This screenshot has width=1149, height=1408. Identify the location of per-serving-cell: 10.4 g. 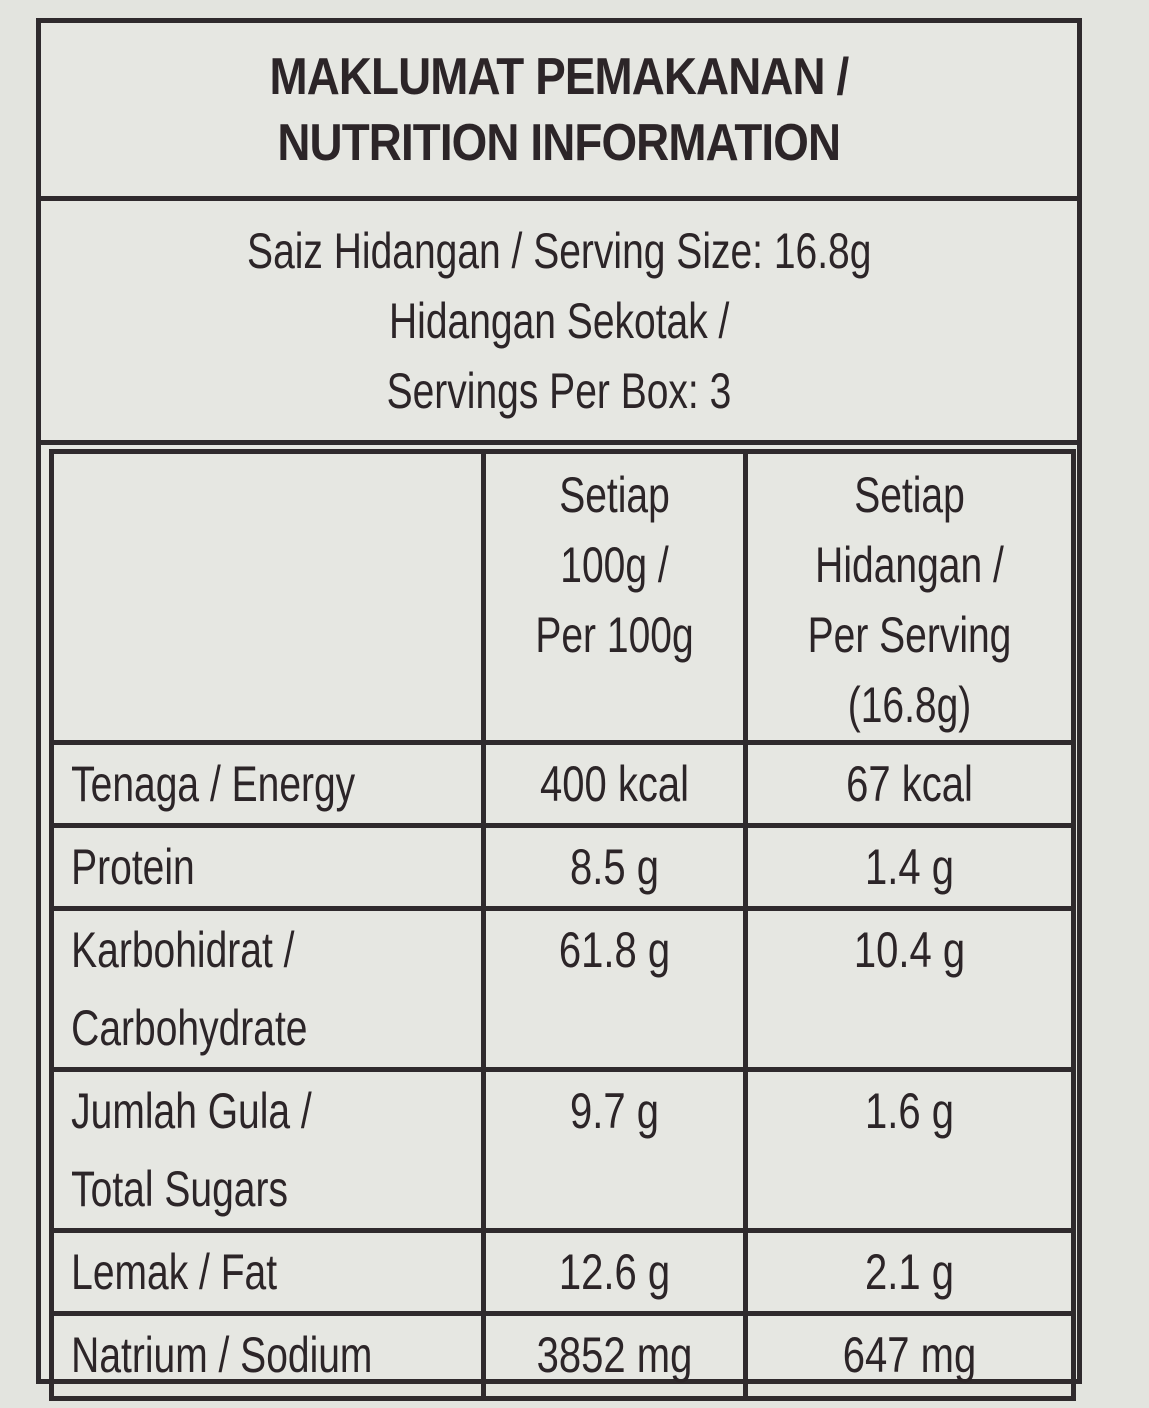
(909, 989).